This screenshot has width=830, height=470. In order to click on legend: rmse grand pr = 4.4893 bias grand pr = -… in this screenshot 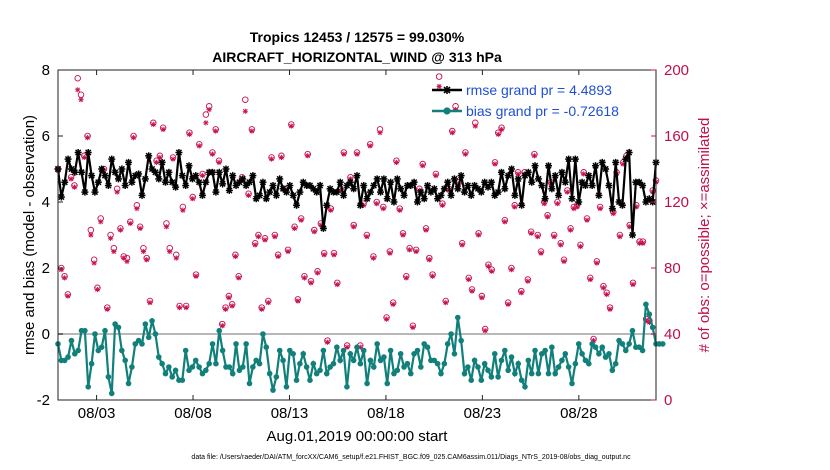, I will do `click(525, 100)`.